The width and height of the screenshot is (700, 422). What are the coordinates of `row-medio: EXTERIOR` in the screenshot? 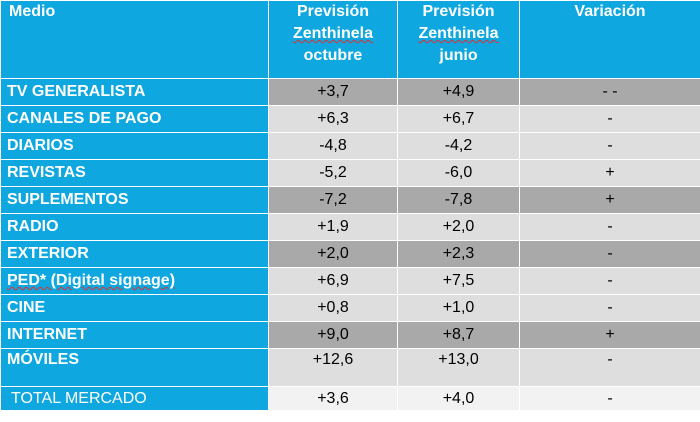 It's located at (134, 254).